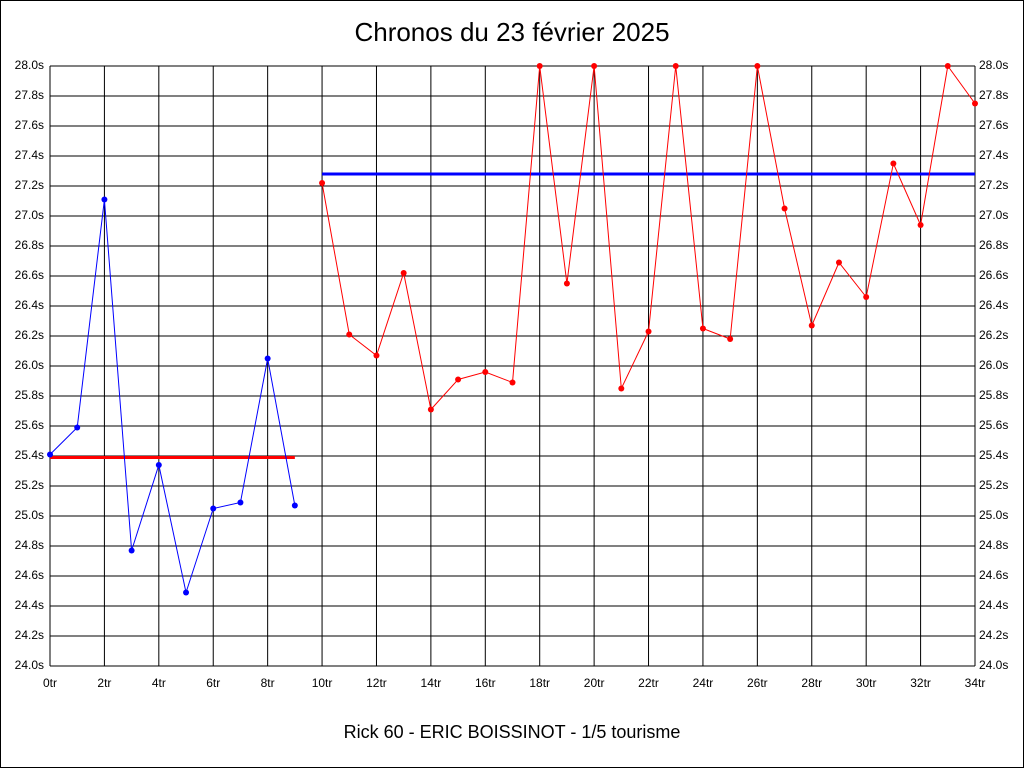  Describe the element at coordinates (757, 683) in the screenshot. I see `x-tick-label: 26tr` at that location.